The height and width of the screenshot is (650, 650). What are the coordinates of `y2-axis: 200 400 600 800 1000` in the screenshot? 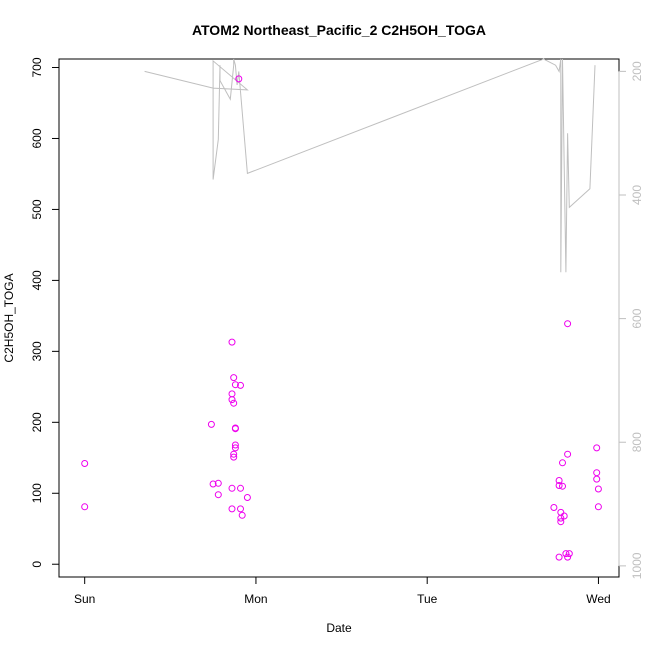 It's located at (631, 320).